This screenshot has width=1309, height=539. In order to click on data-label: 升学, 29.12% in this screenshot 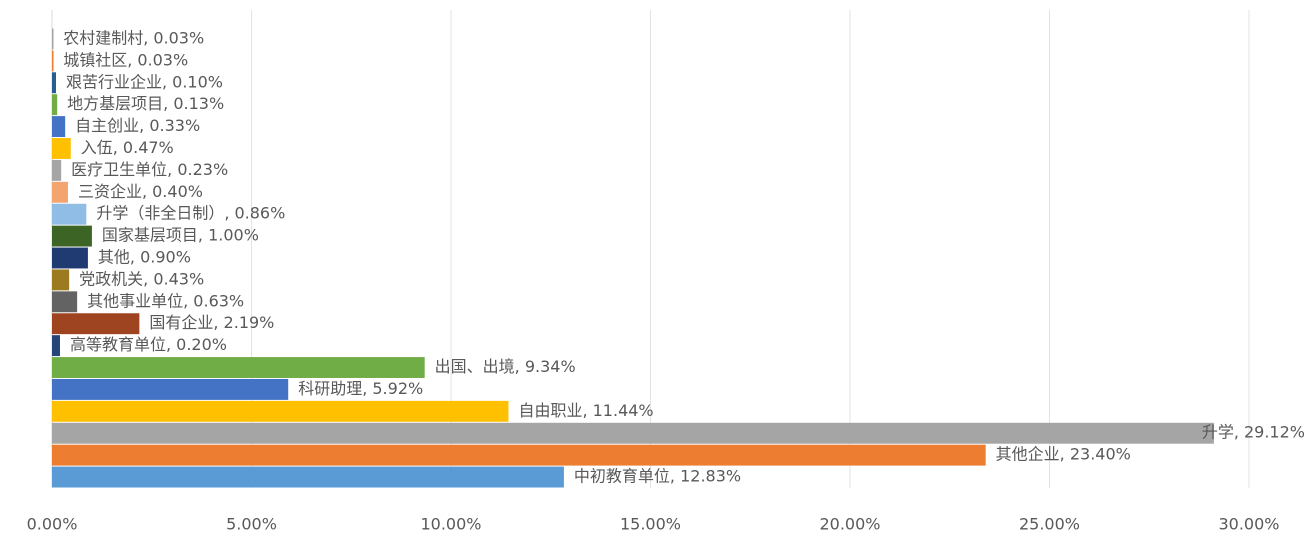, I will do `click(1253, 432)`.